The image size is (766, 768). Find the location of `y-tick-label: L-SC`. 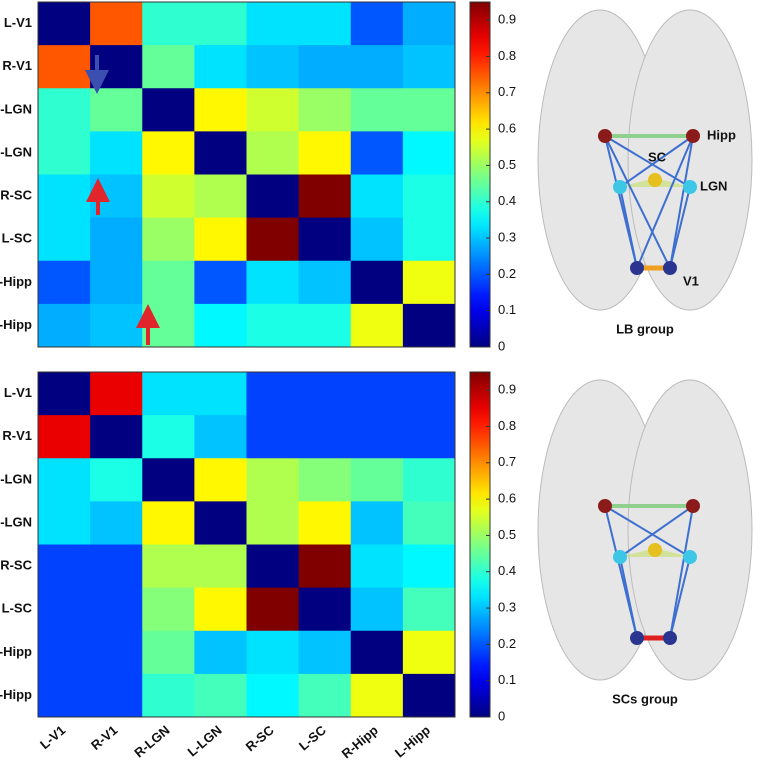

y-tick-label: L-SC is located at coordinates (17, 608).